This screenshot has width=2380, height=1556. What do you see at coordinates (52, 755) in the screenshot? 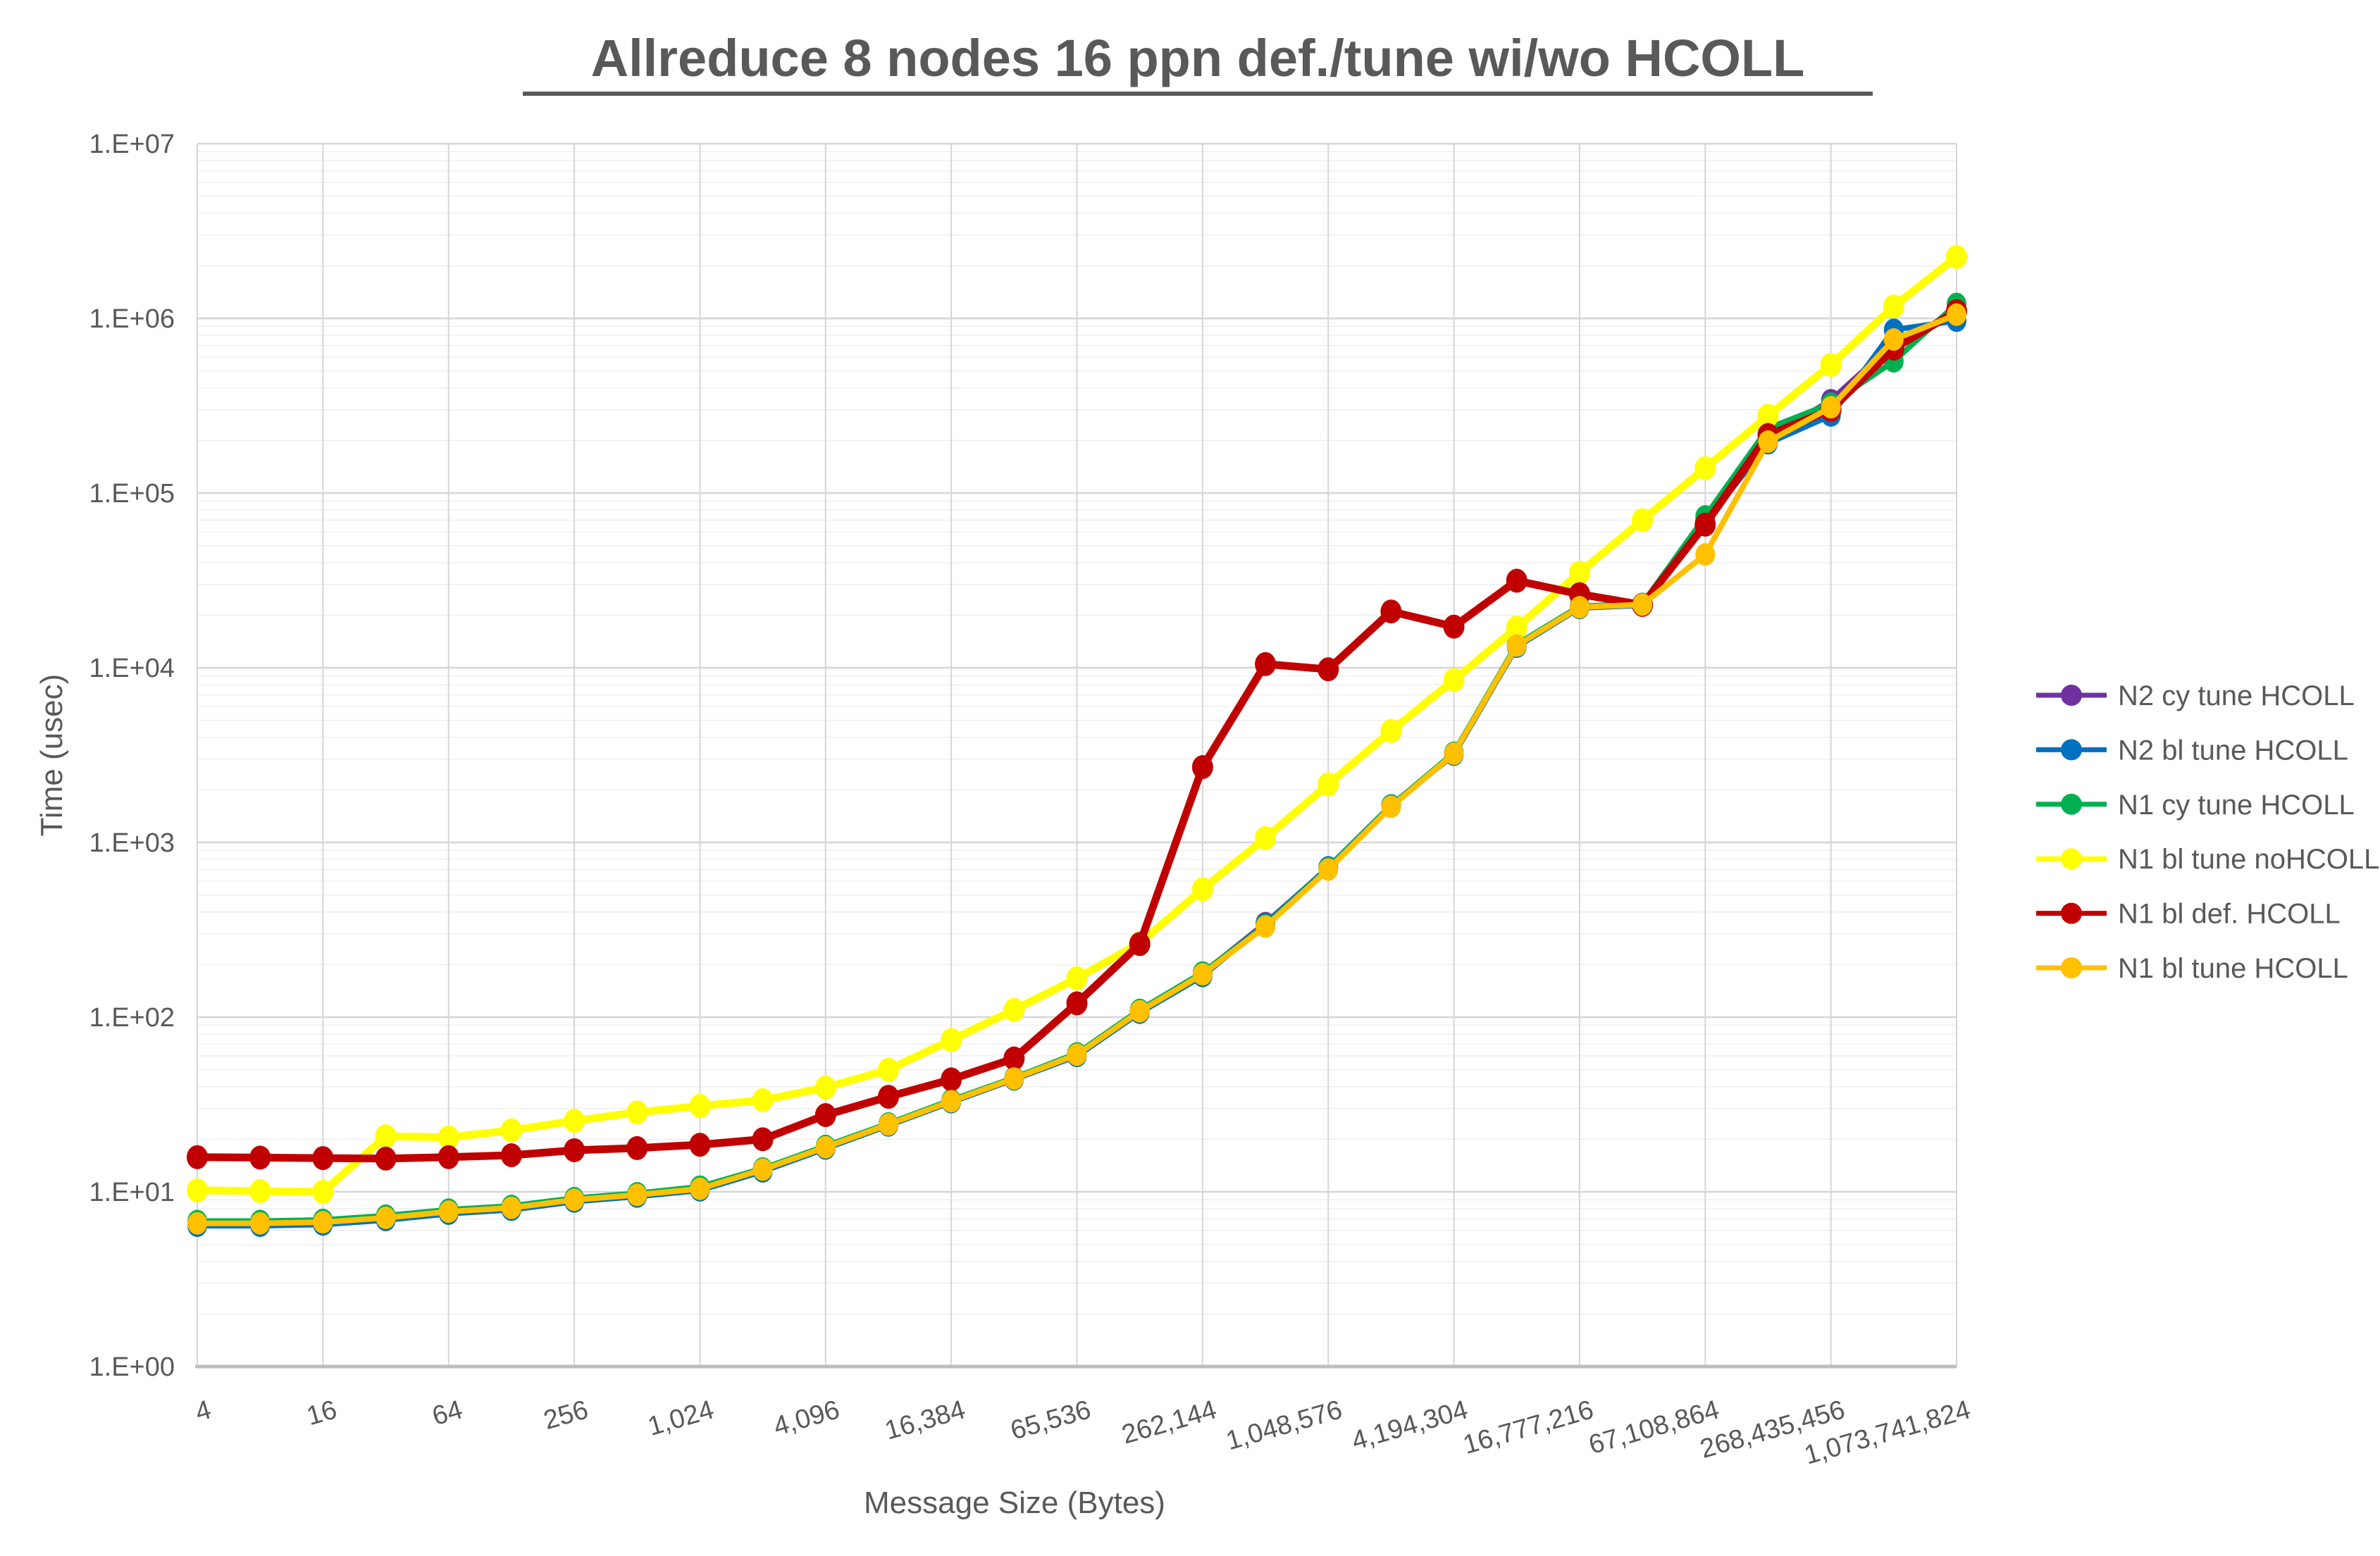
I see `y-axis-title: Time (usec)` at bounding box center [52, 755].